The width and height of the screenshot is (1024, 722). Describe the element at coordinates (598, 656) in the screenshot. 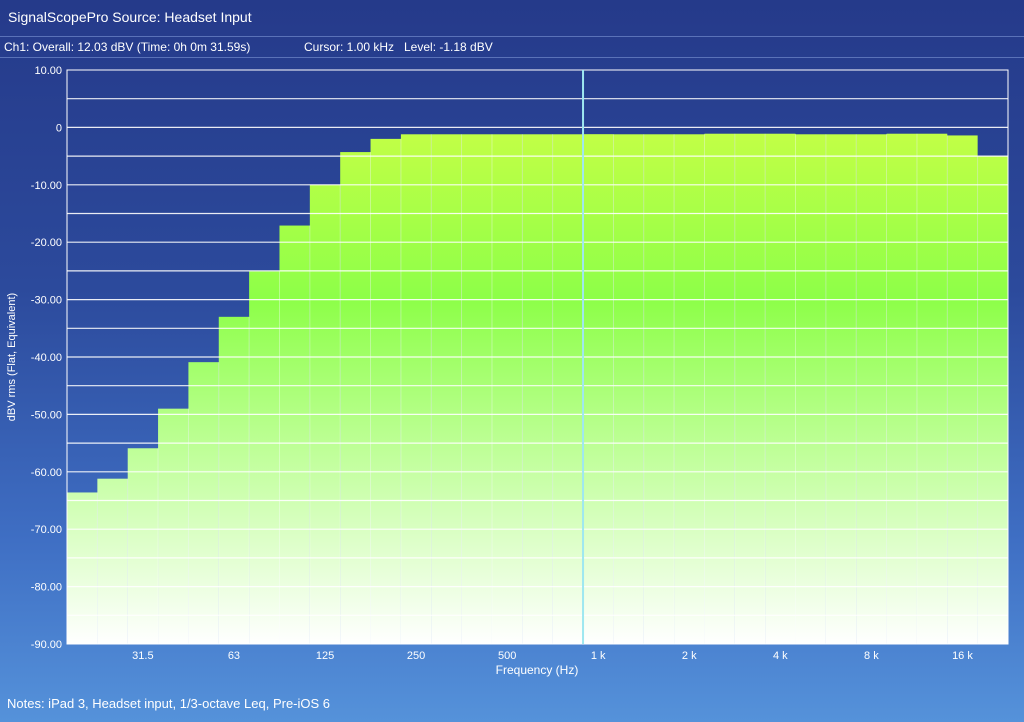

I see `x-tick-label: 1 k` at that location.